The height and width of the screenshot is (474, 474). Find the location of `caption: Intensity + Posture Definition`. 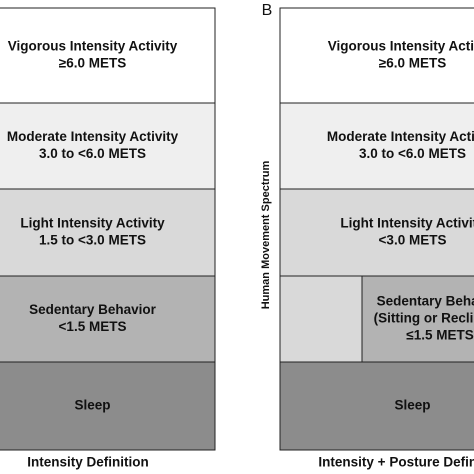

caption: Intensity + Posture Definition is located at coordinates (396, 462).